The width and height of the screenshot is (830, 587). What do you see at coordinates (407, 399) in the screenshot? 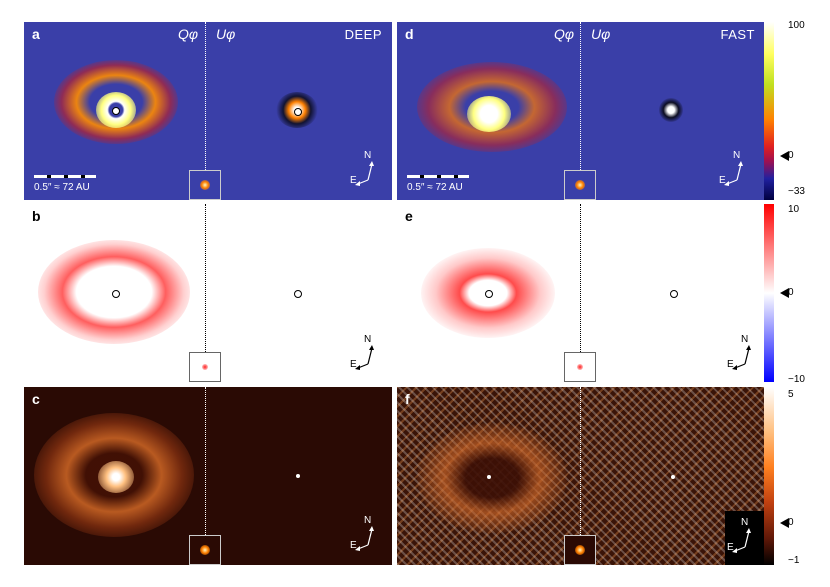
I see `panel-letter: f` at bounding box center [407, 399].